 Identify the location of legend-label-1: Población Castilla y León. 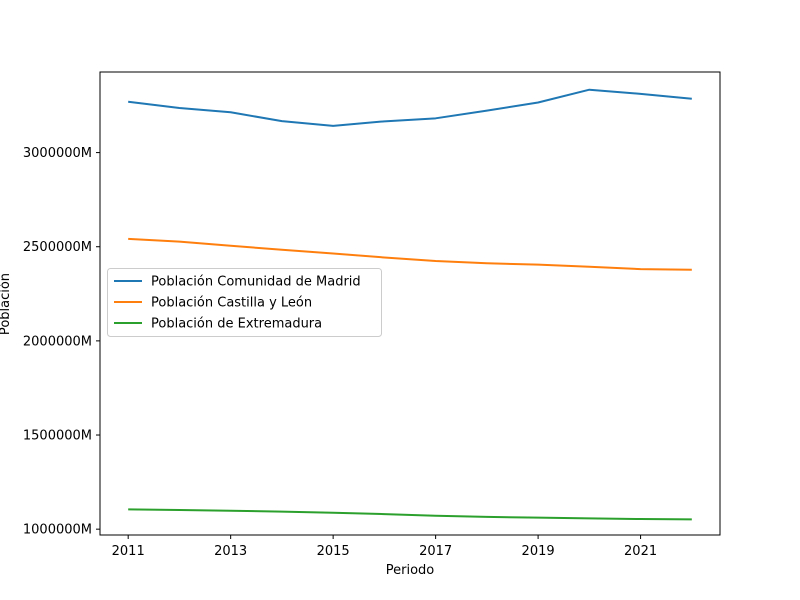
(231, 303).